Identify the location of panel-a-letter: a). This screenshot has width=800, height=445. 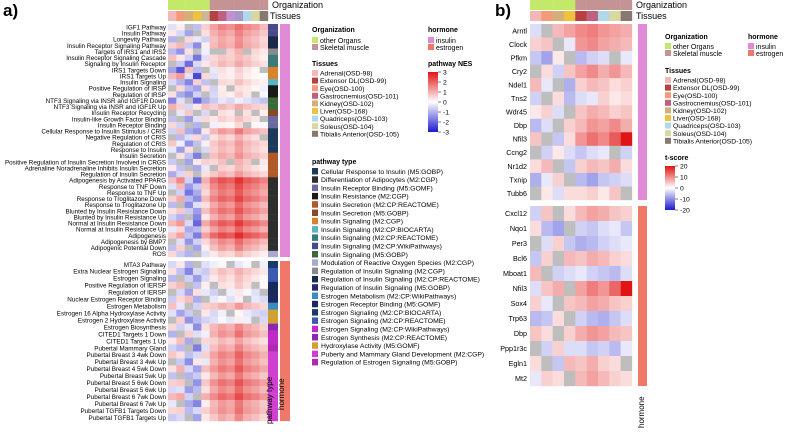
(10, 10).